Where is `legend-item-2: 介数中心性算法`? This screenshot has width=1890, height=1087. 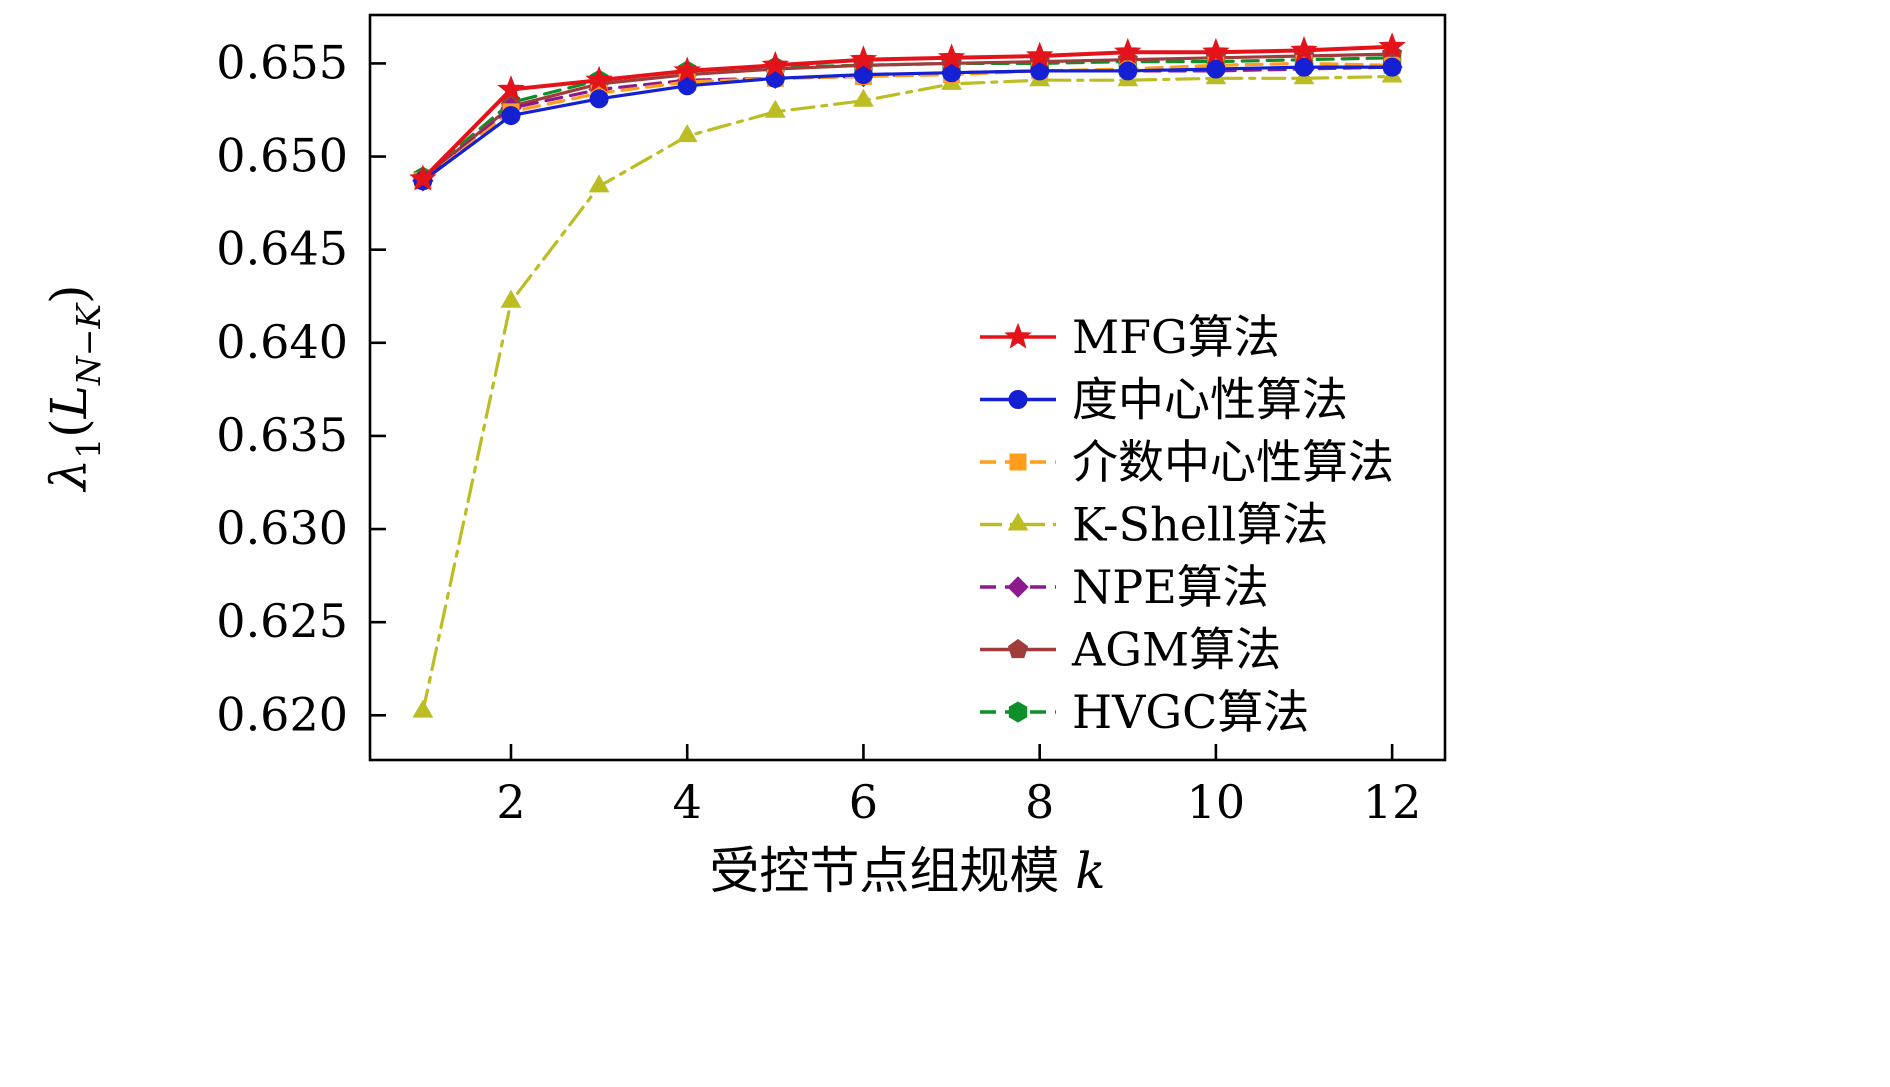
legend-item-2: 介数中心性算法 is located at coordinates (1187, 462).